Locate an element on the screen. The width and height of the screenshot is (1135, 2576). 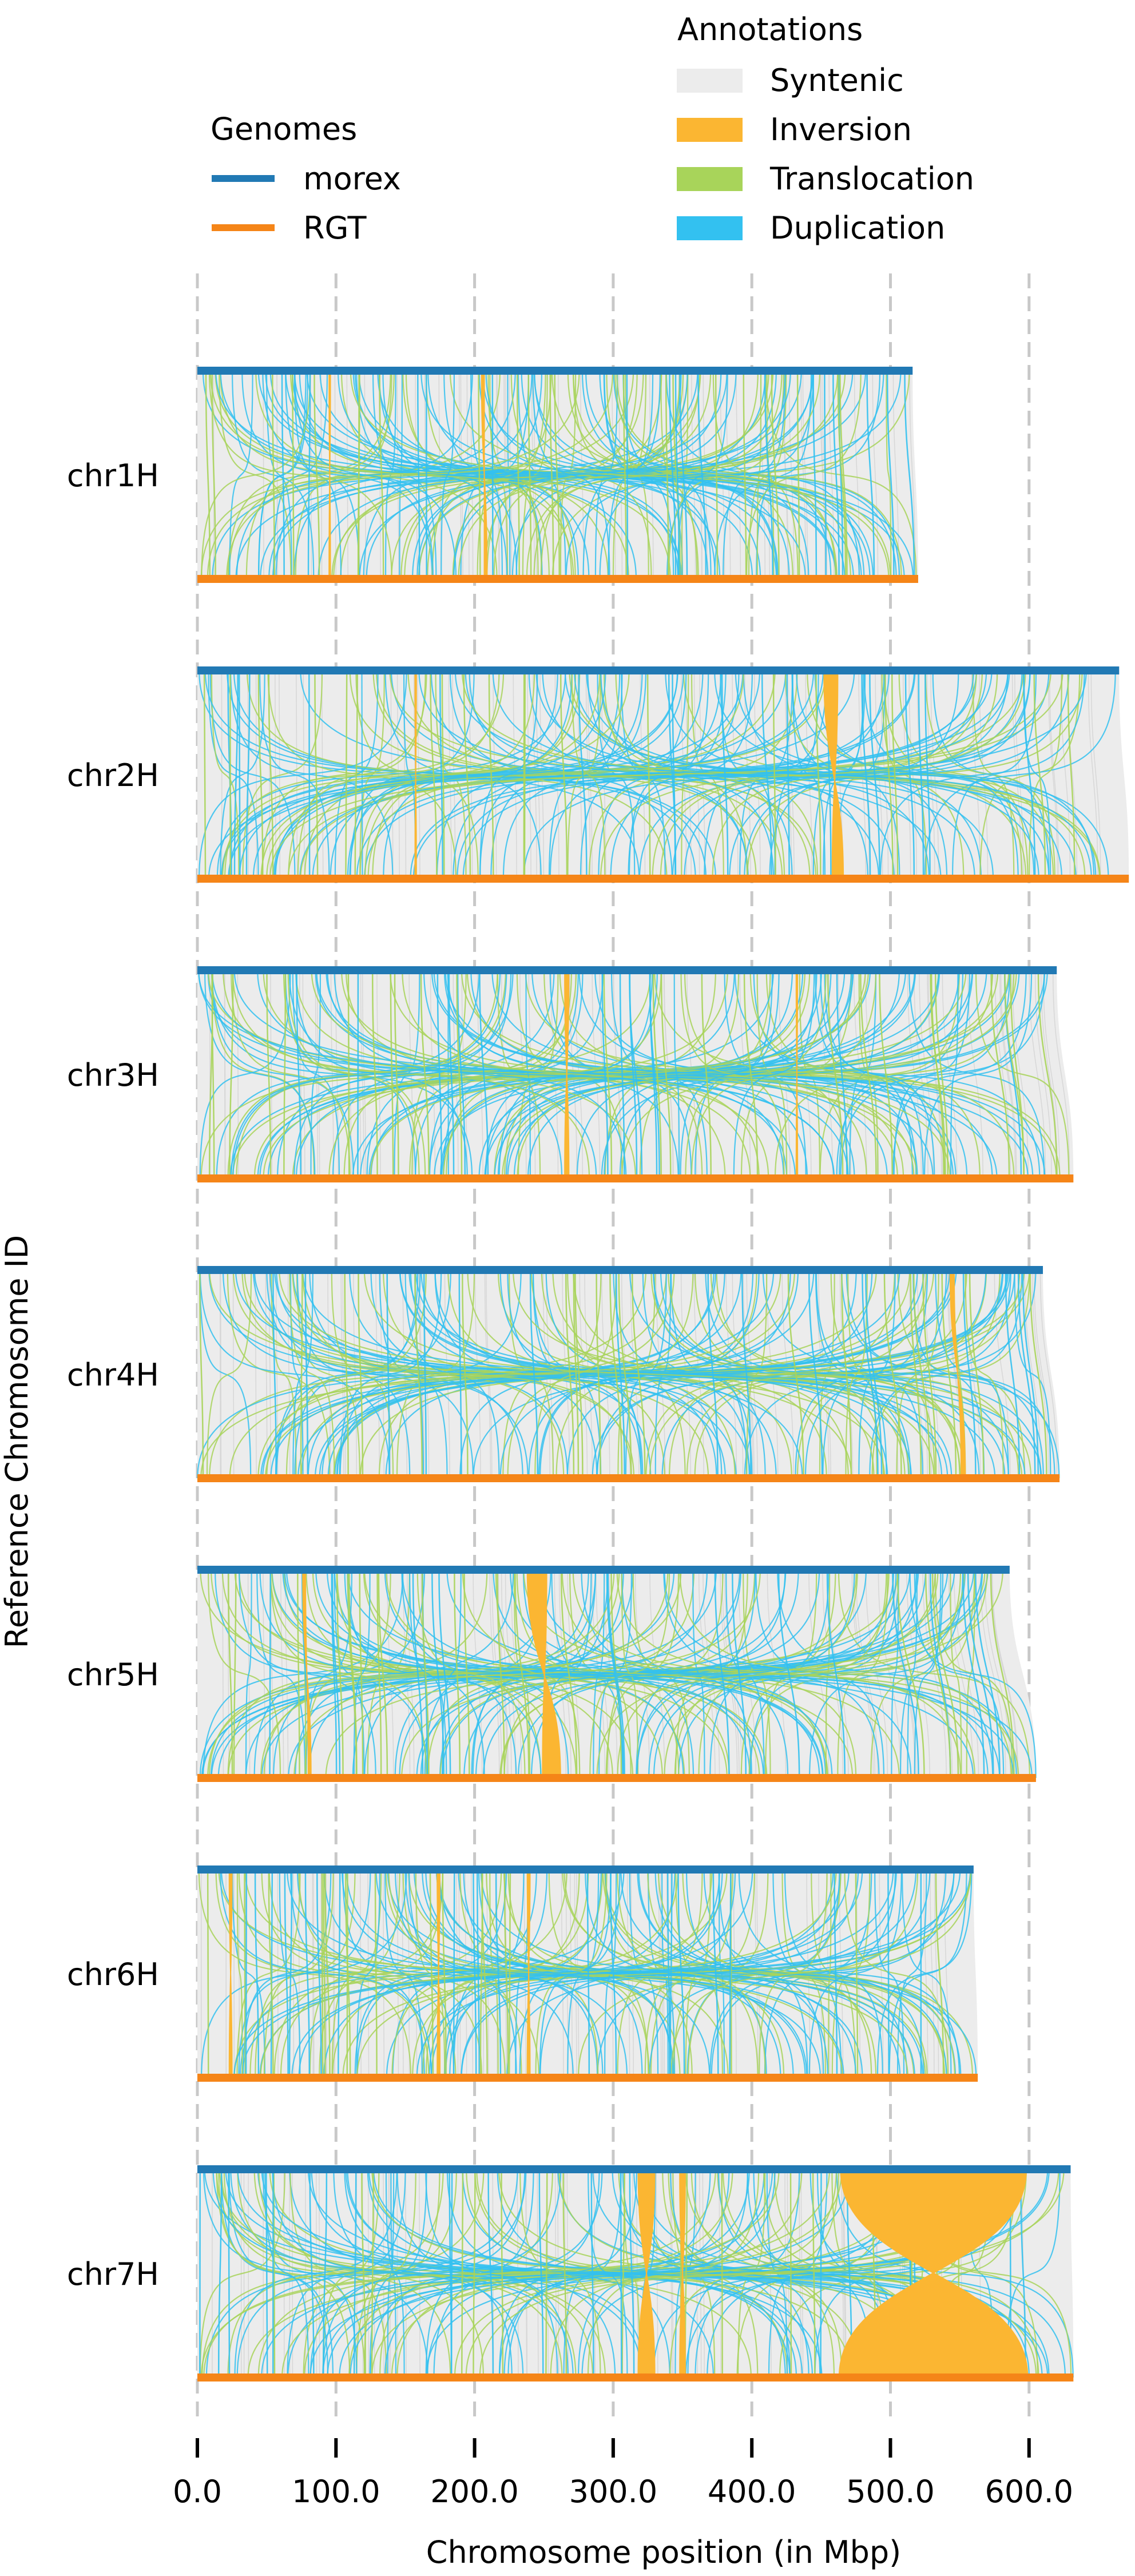
legend-genomes: Genomes morex RGT is located at coordinates (306, 178).